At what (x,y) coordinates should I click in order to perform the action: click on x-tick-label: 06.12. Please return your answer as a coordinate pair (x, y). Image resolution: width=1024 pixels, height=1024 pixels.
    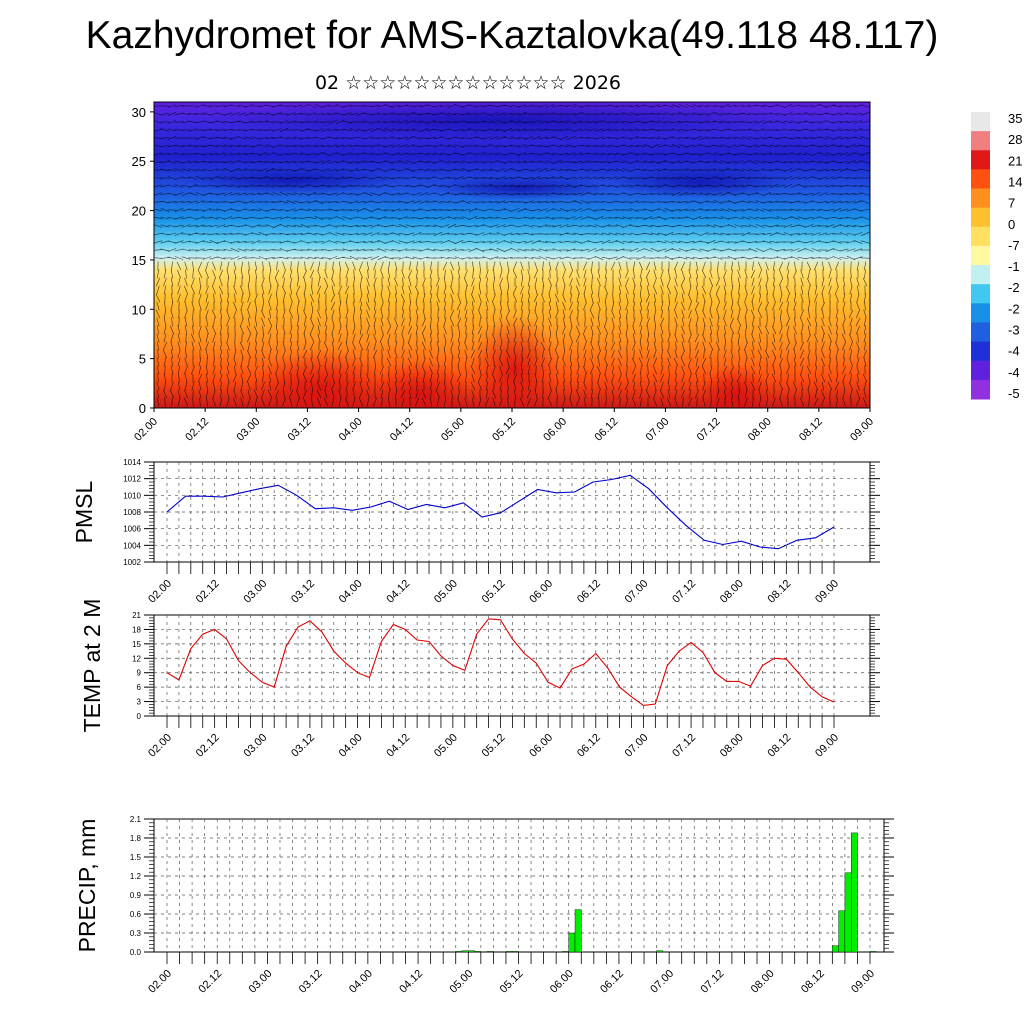
    Looking at the image, I should click on (606, 430).